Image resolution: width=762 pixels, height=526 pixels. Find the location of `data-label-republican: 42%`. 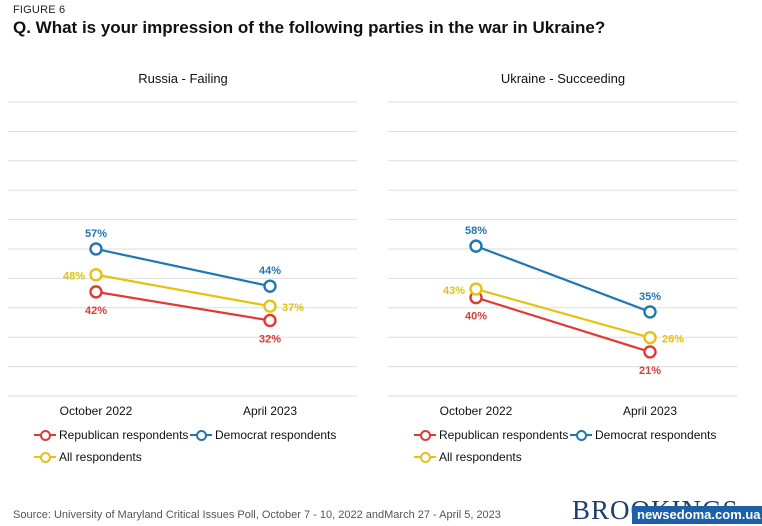

data-label-republican: 42% is located at coordinates (96, 311).